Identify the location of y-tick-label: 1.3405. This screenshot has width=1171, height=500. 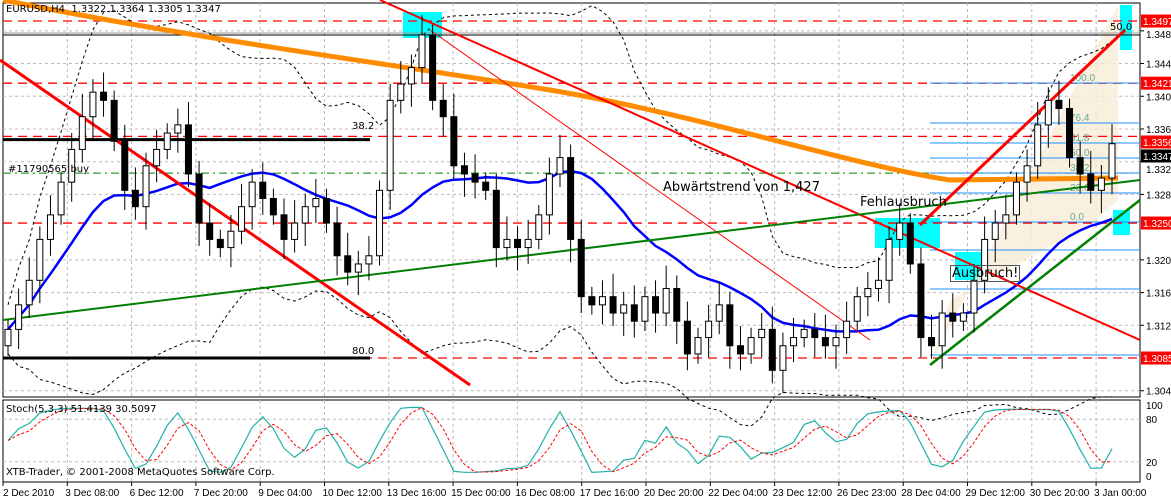
(1158, 97).